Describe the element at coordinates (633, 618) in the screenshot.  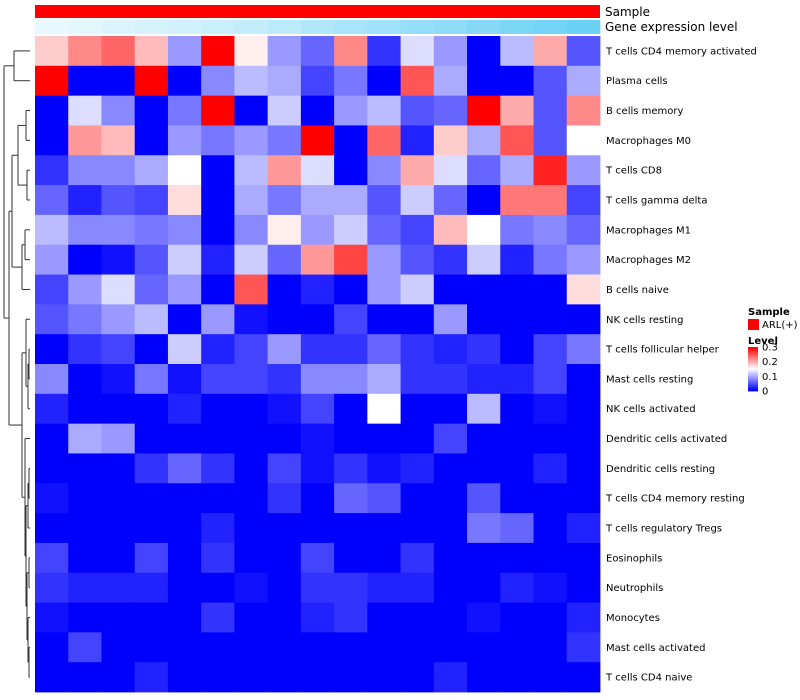
I see `row-label: Monocytes` at that location.